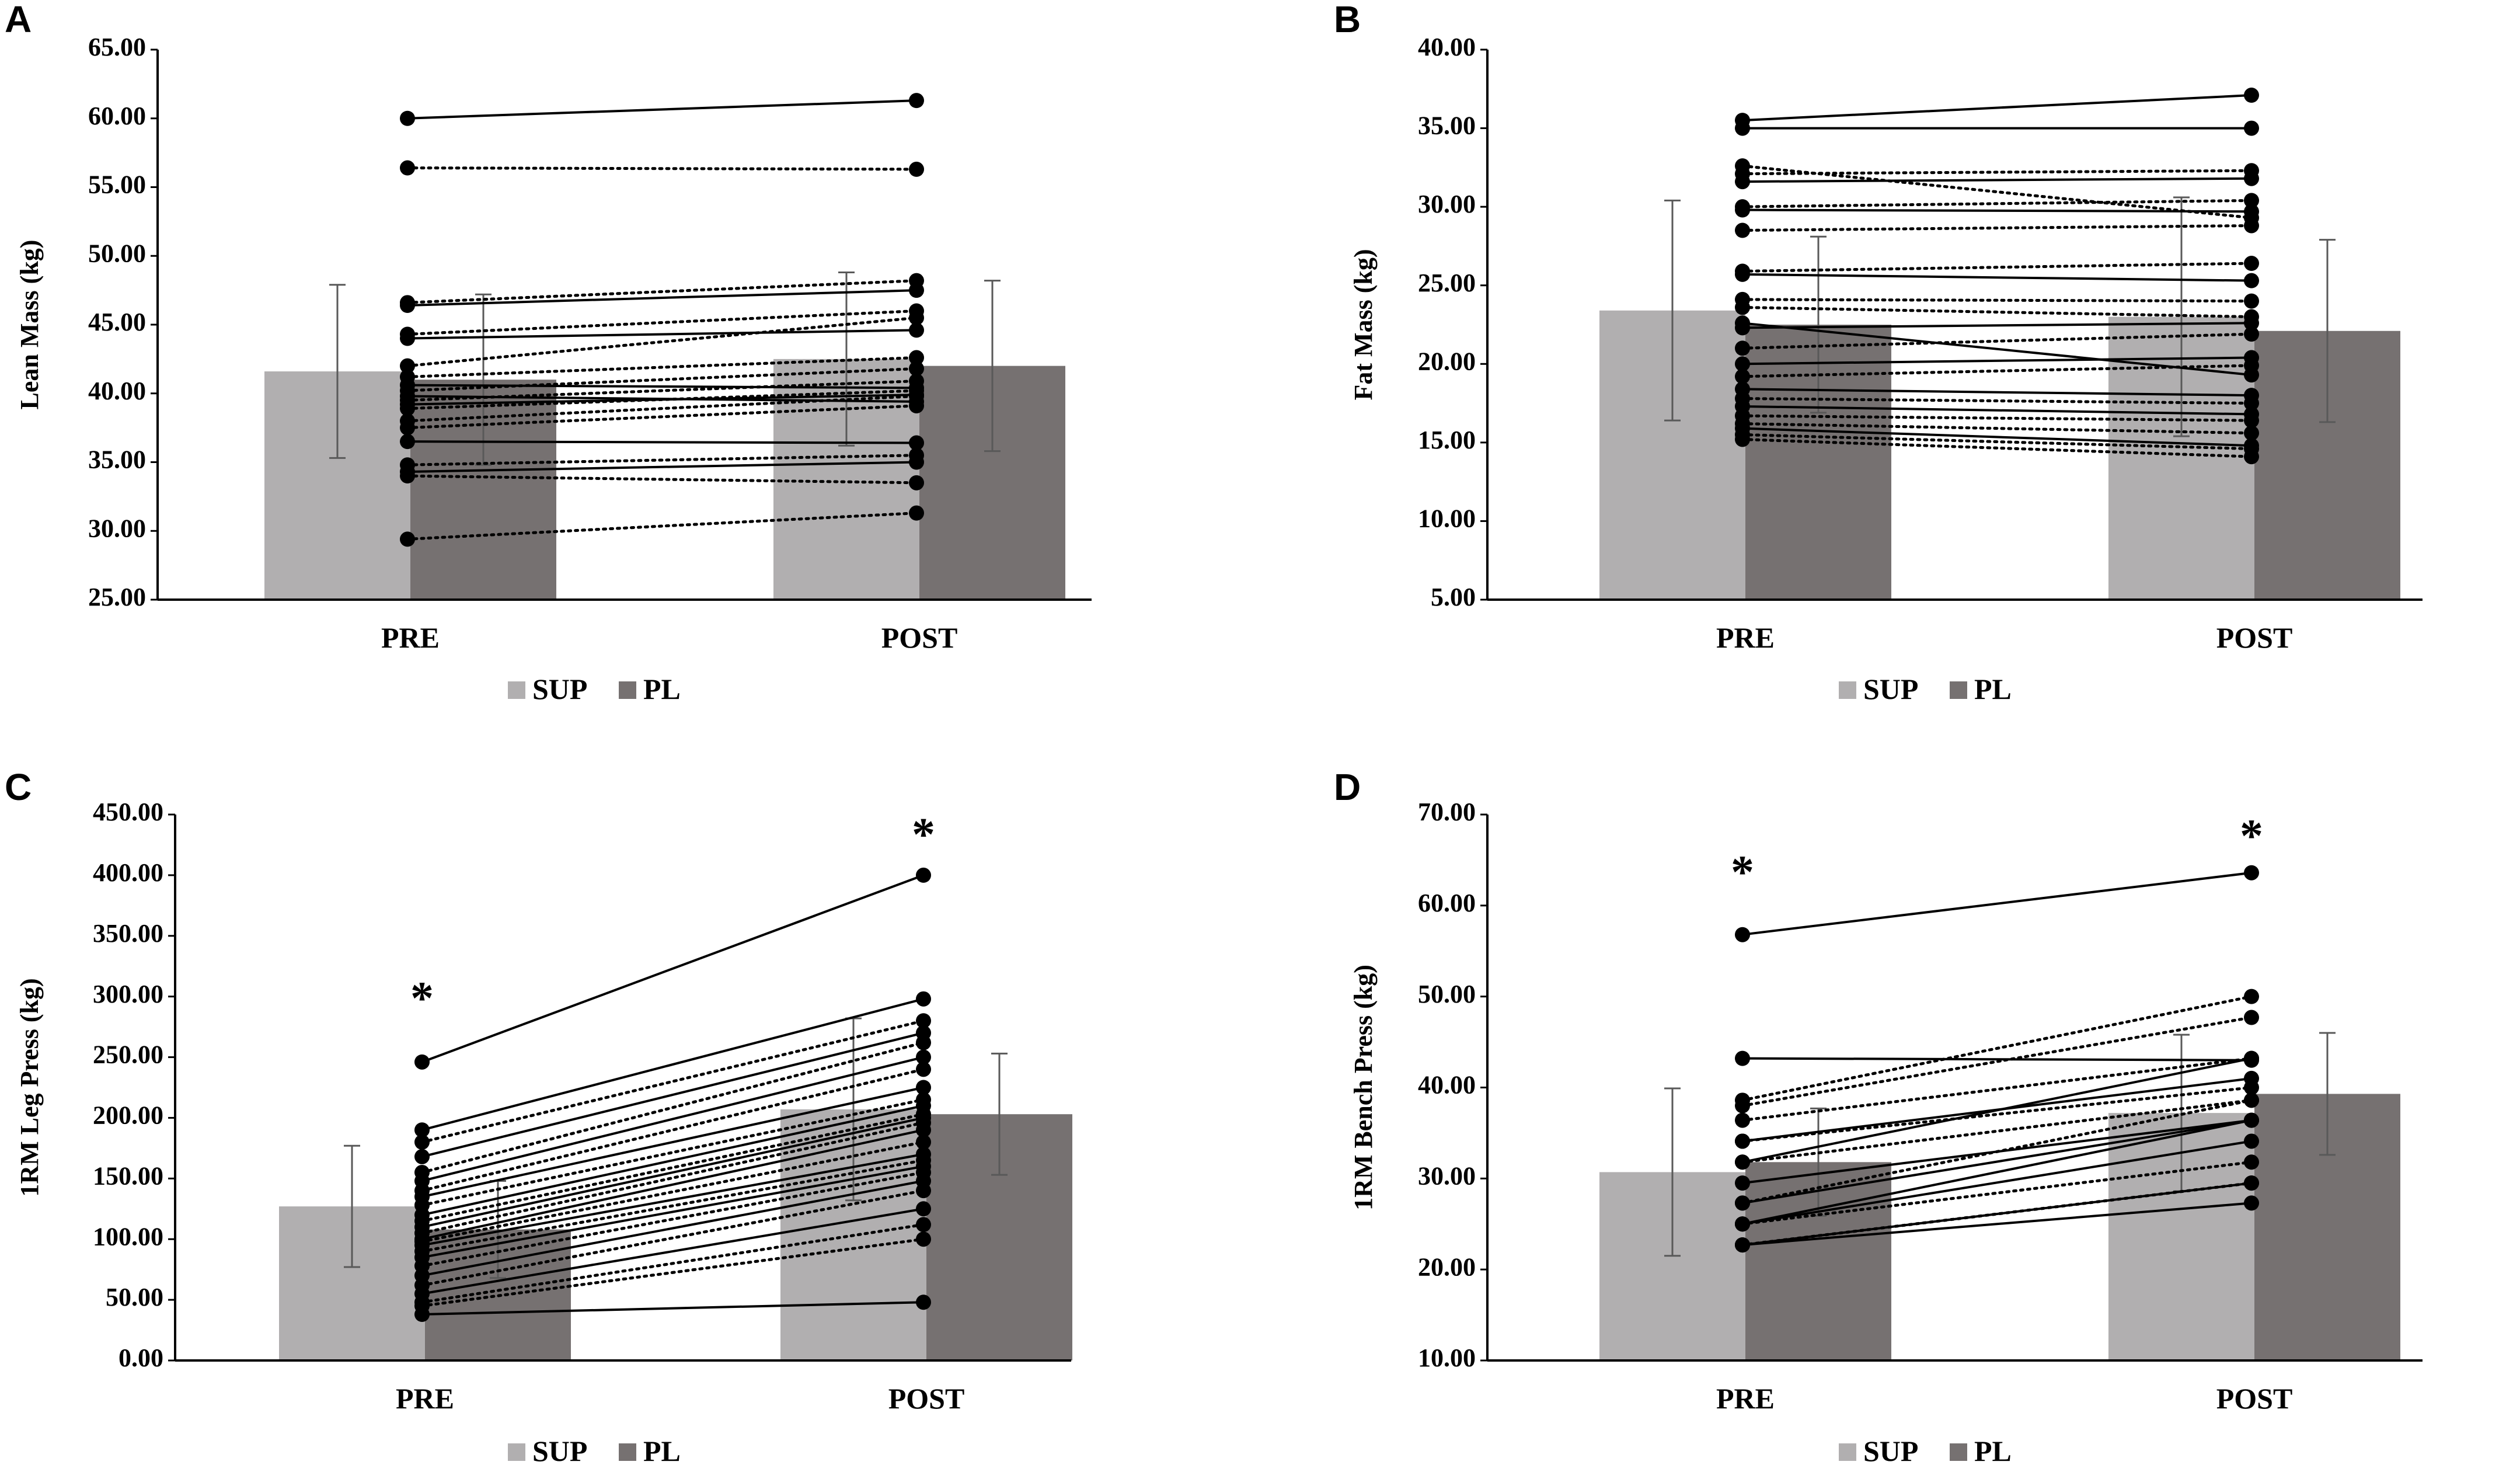 The image size is (2520, 1472). Describe the element at coordinates (1447, 126) in the screenshot. I see `y-tick-label: 35.00` at that location.